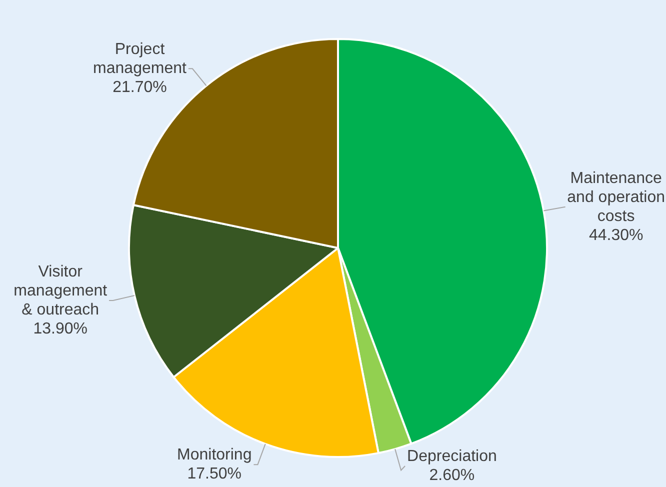  I want to click on data-label: 44.30%, so click(616, 235).